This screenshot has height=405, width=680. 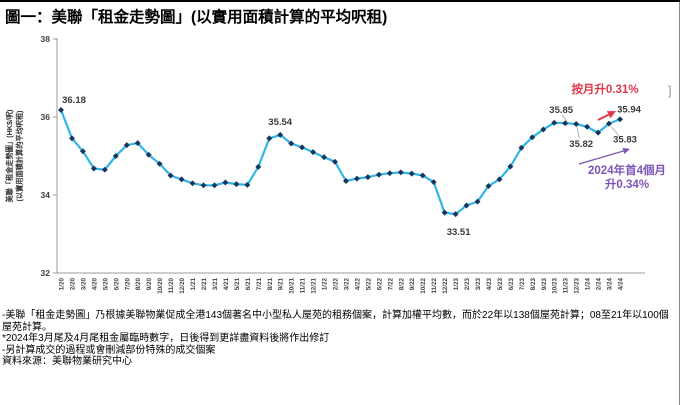 I want to click on svg-text: 3/23, so click(x=478, y=284).